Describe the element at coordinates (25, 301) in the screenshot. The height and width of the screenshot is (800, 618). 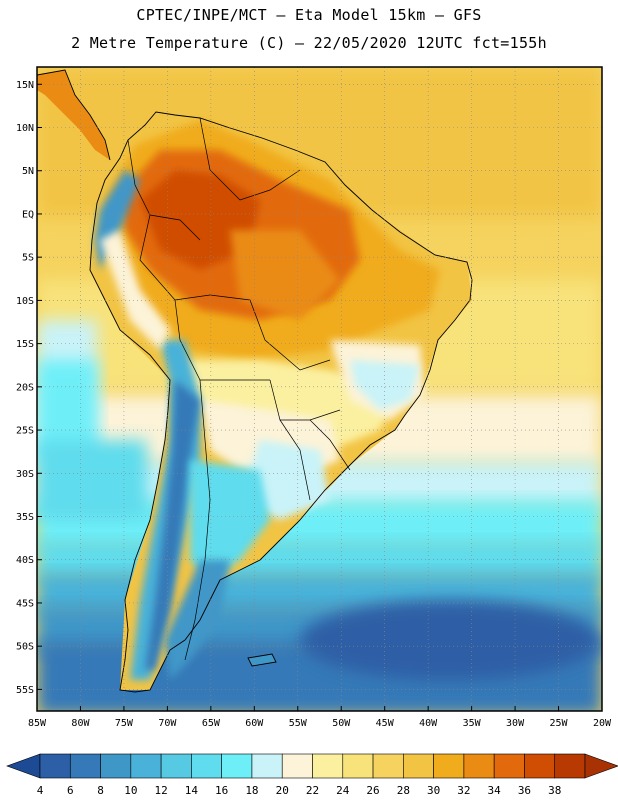
I see `lat-label: 10S` at that location.